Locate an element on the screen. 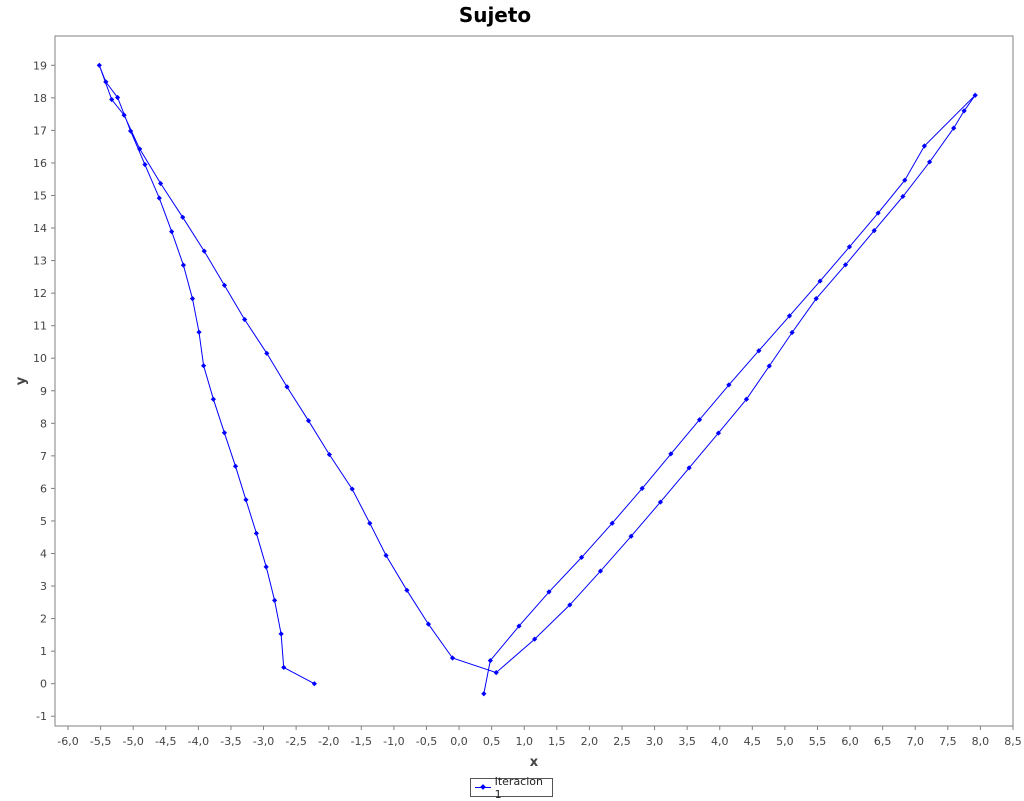 The width and height of the screenshot is (1024, 801). y-tick-label: 13 is located at coordinates (40, 261).